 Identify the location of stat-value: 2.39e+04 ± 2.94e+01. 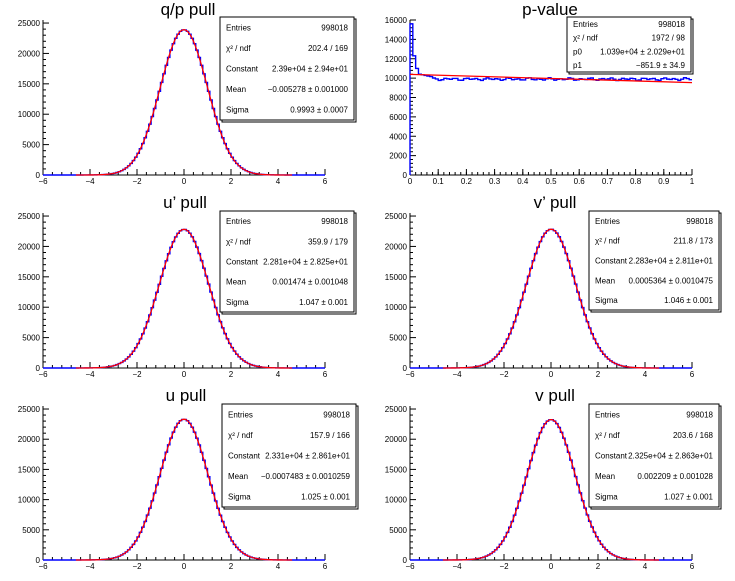
(310, 69).